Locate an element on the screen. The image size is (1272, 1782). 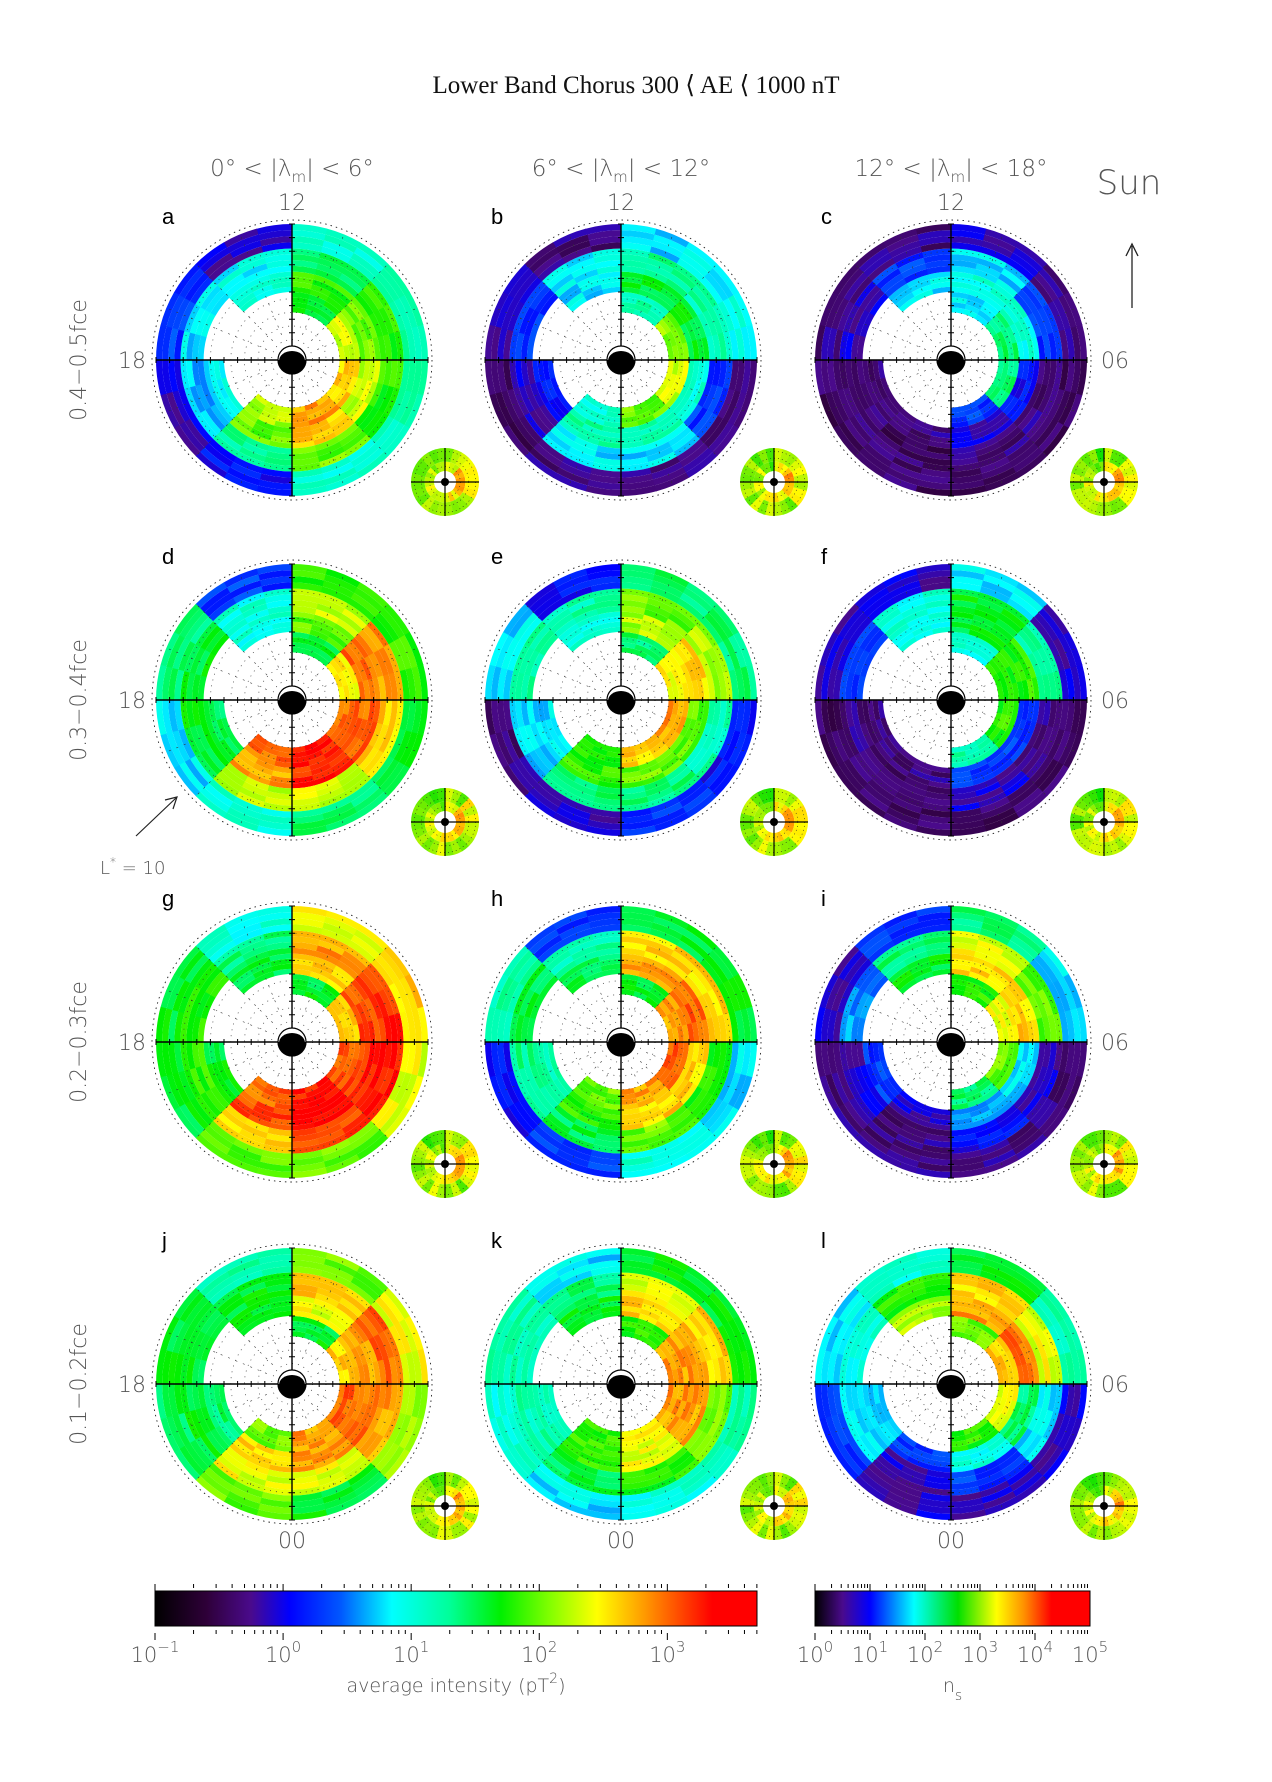
polar-panel-d: d18 is located at coordinates (299, 700).